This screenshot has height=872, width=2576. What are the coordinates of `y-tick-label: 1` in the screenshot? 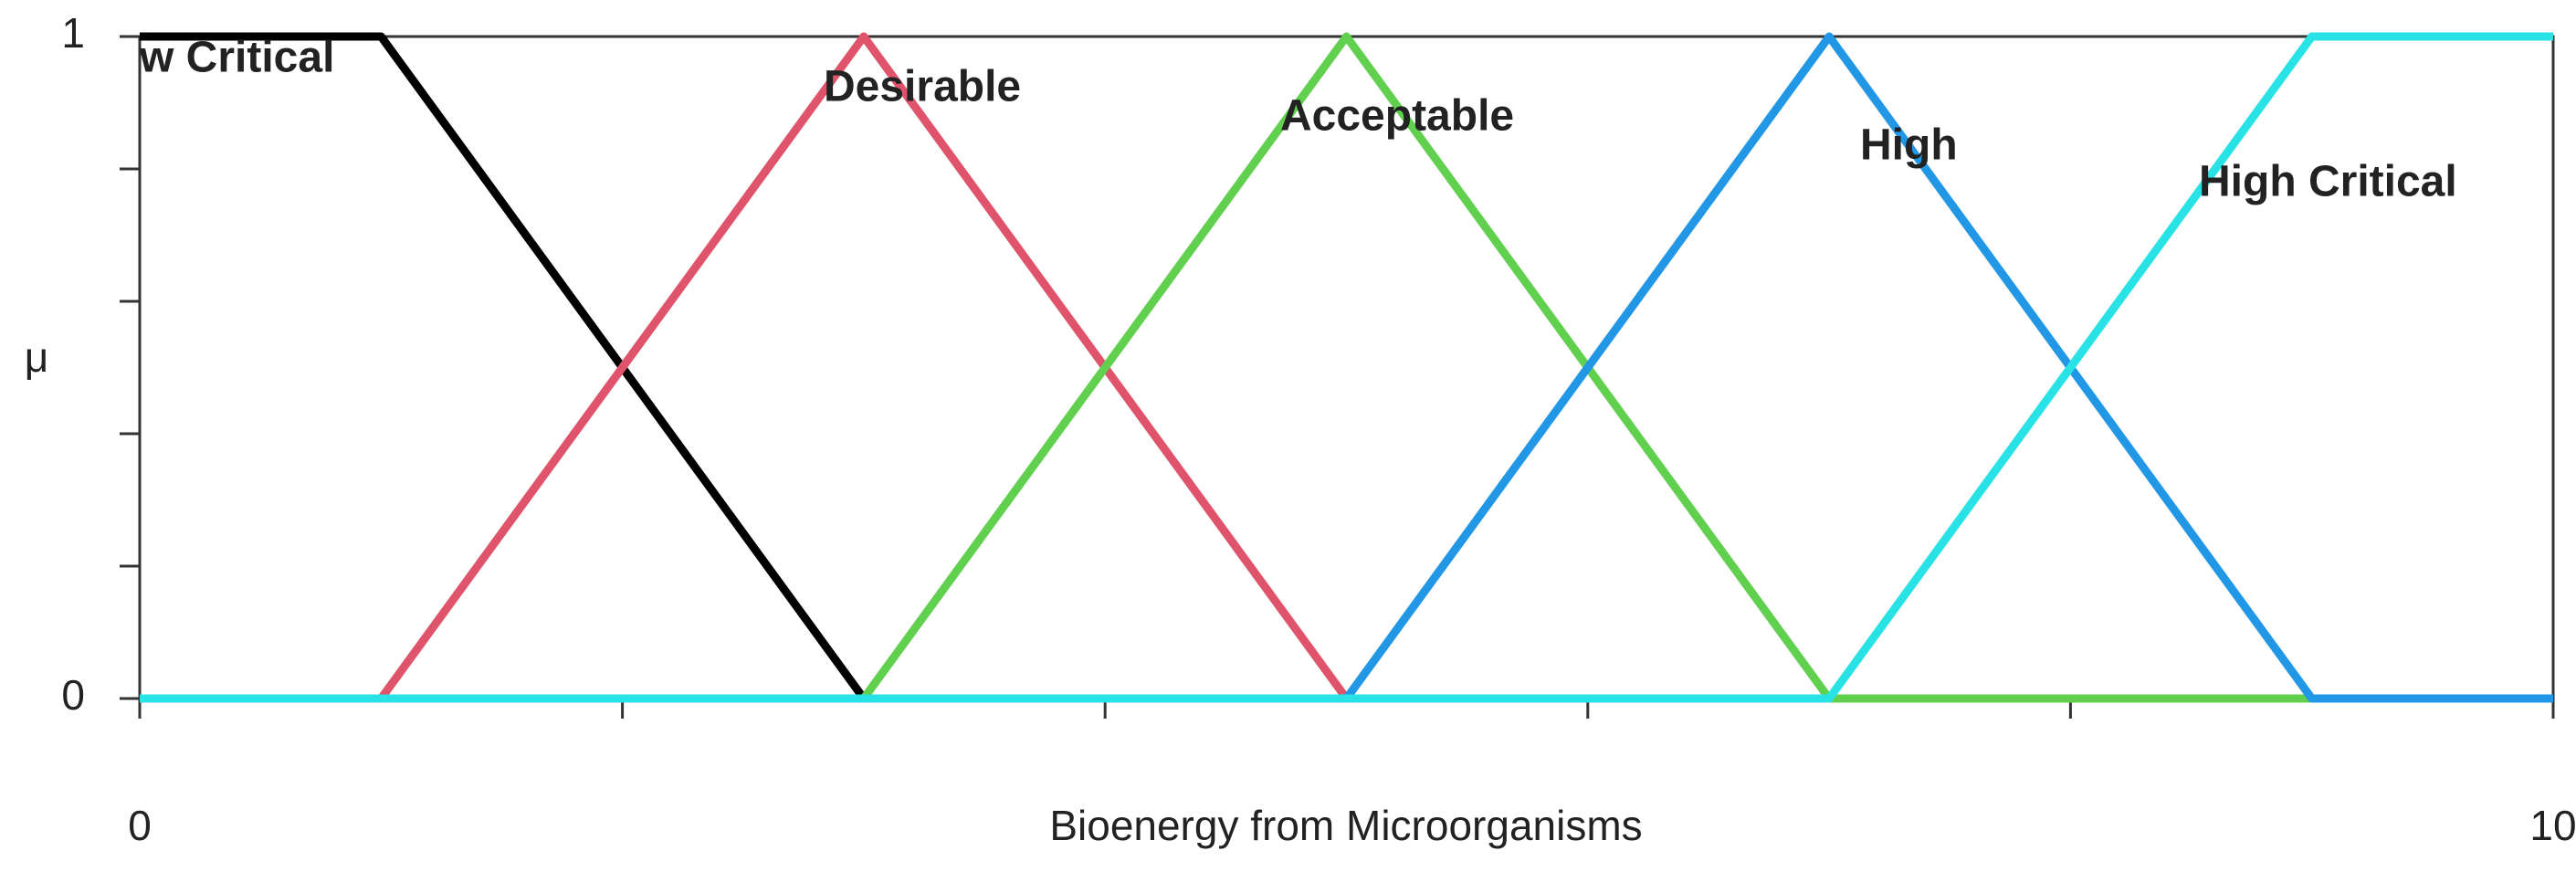 It's located at (73, 33).